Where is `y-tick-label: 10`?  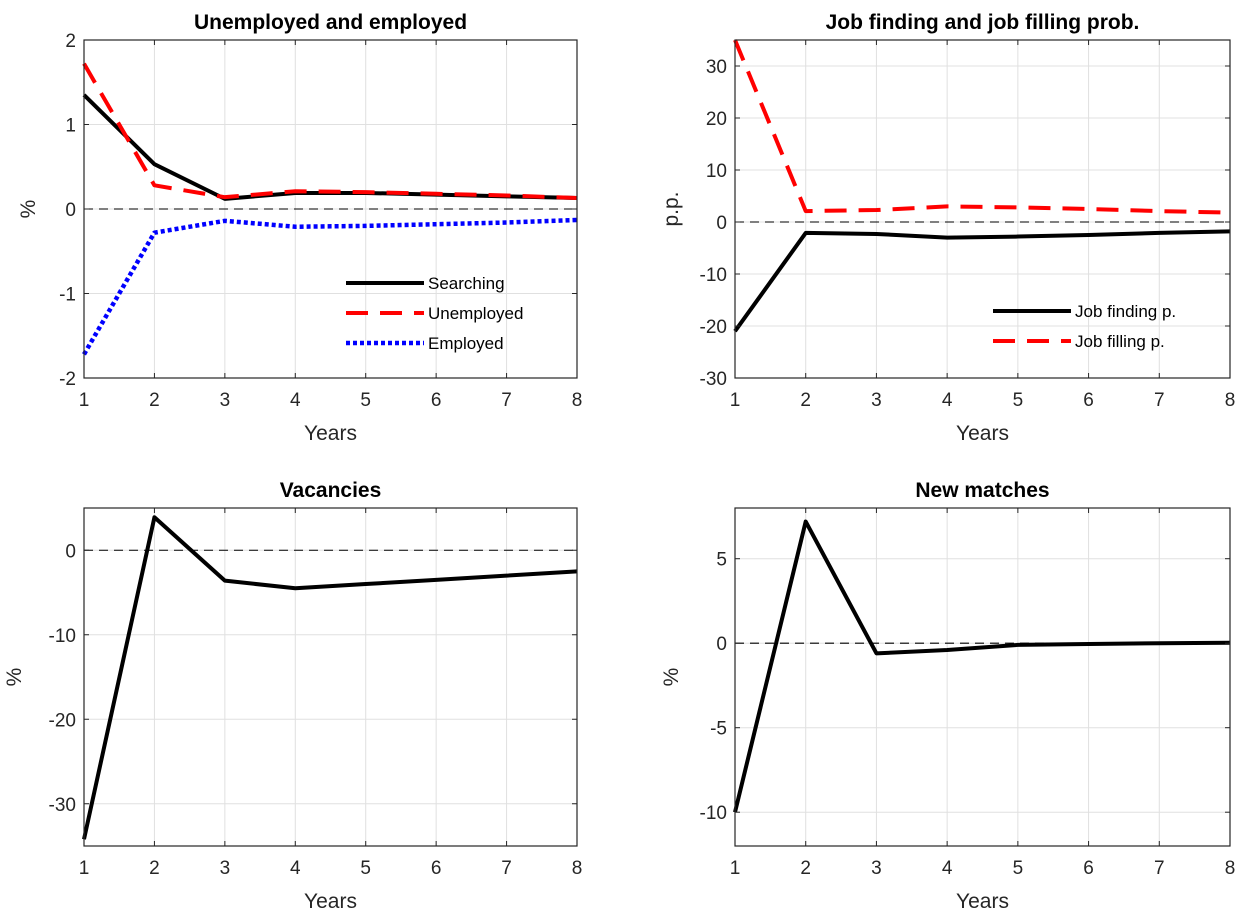
y-tick-label: 10 is located at coordinates (716, 171).